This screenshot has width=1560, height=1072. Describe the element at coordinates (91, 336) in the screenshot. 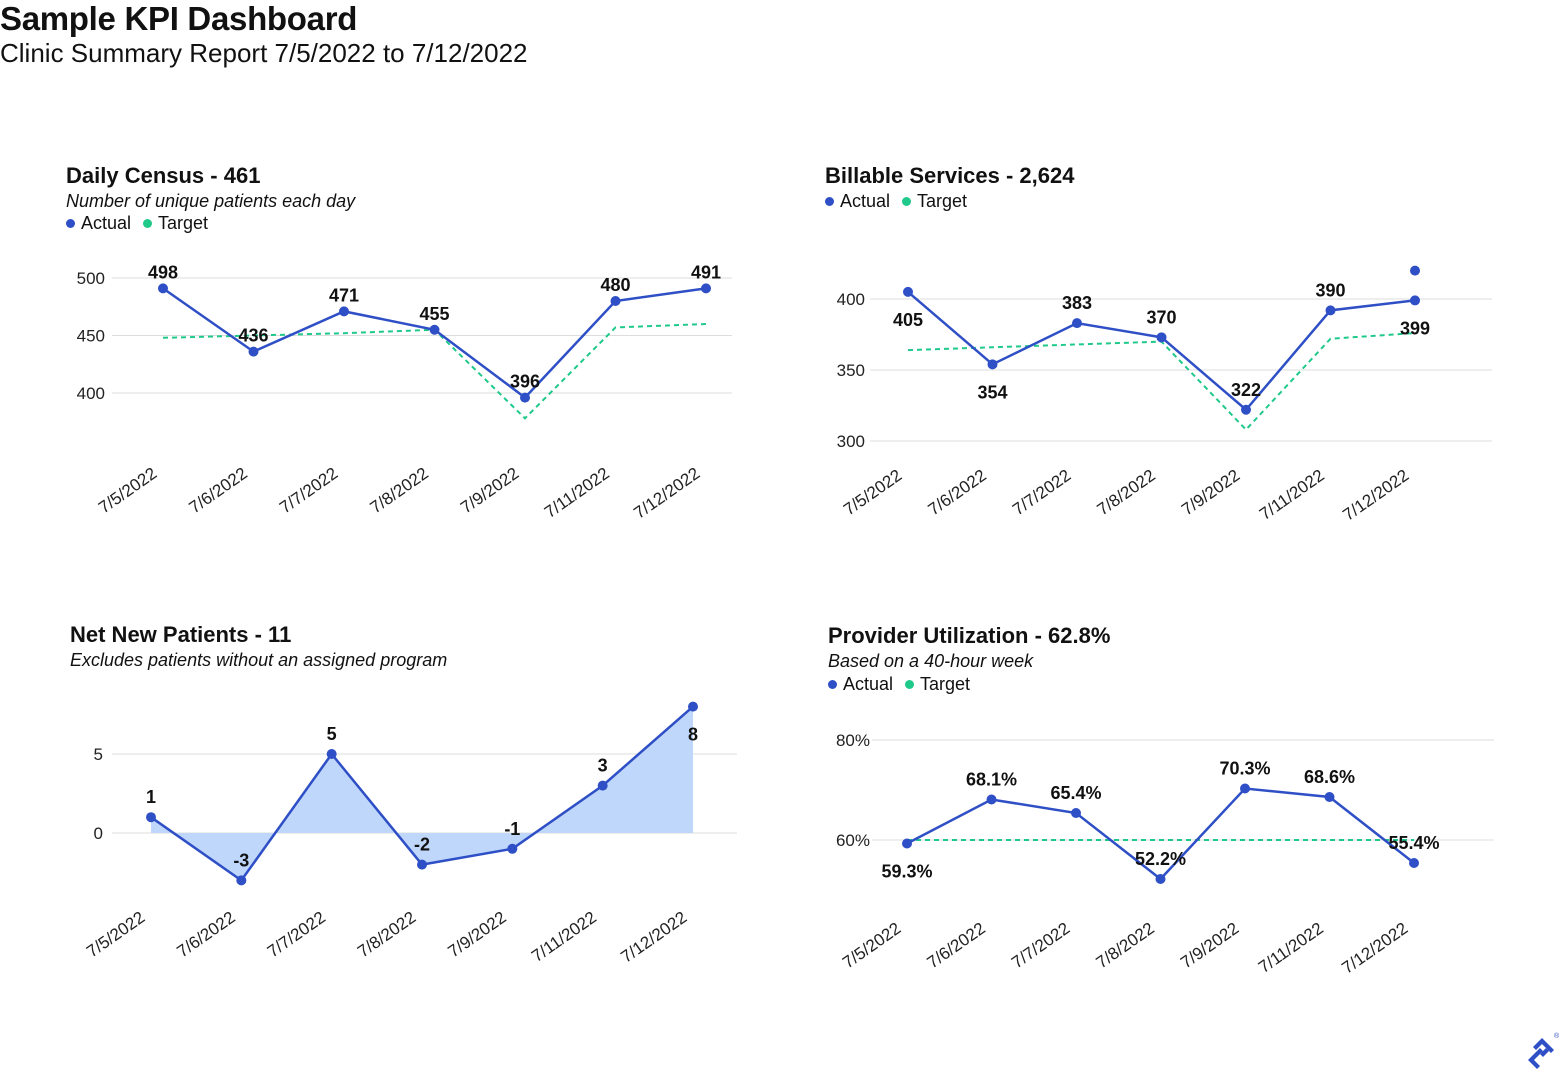

I see `y-tick-label: 450` at that location.